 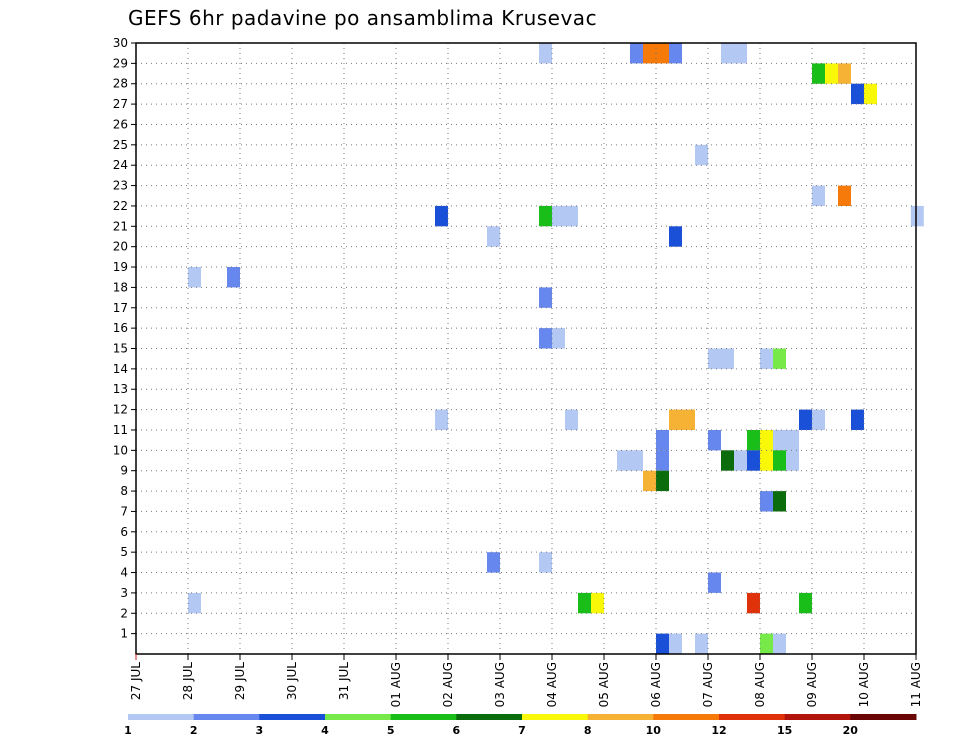 I want to click on colorbar-label: 4, so click(x=325, y=730).